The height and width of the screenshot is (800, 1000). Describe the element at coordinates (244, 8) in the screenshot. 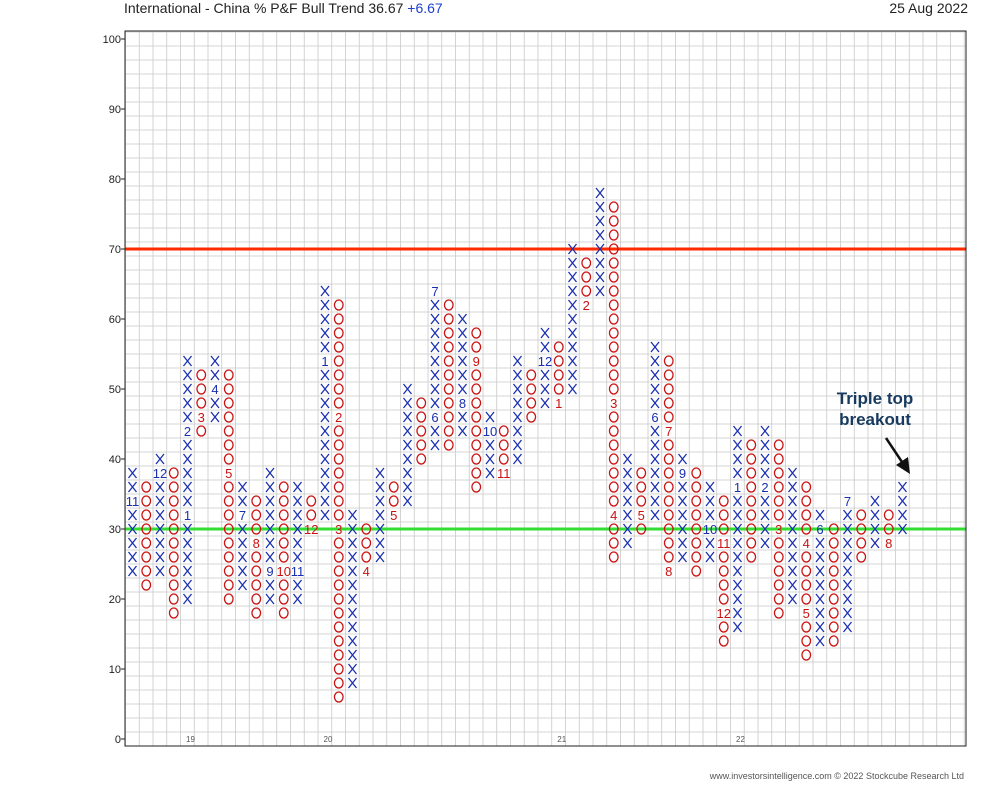

I see `title-text: International - China % P&F Bull Trend` at that location.